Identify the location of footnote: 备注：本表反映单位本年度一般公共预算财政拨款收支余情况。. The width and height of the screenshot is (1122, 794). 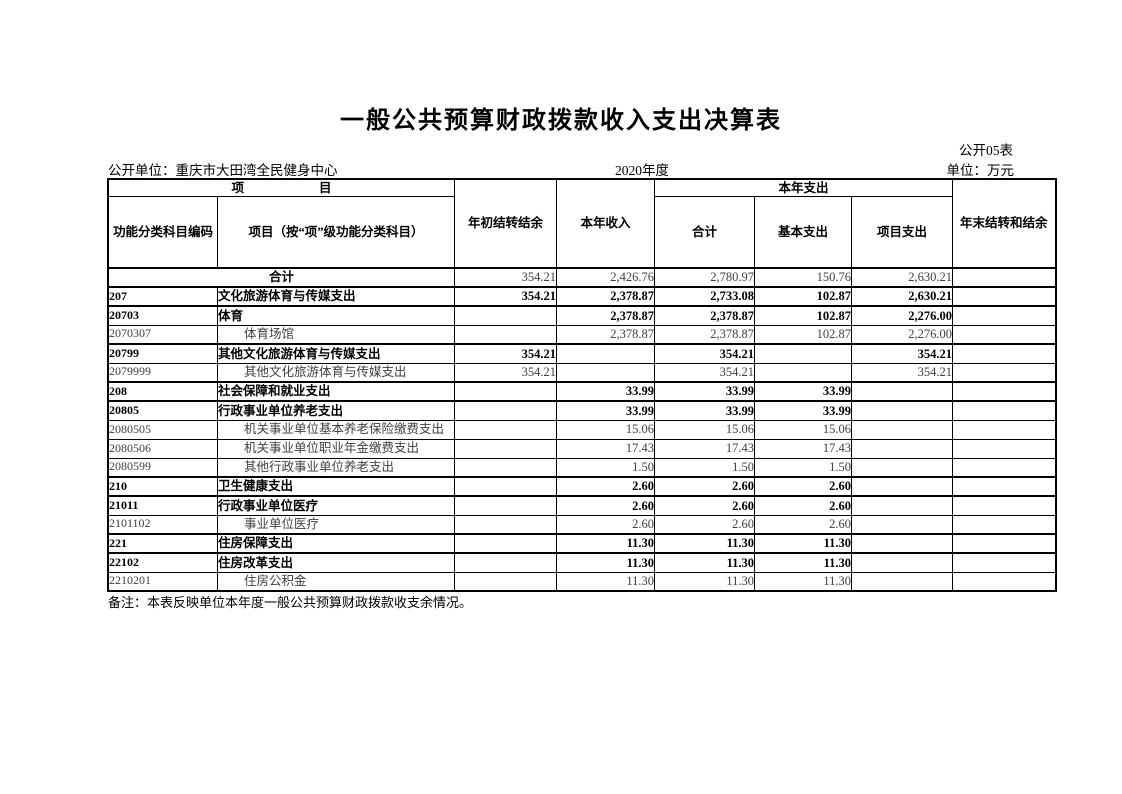
(290, 602).